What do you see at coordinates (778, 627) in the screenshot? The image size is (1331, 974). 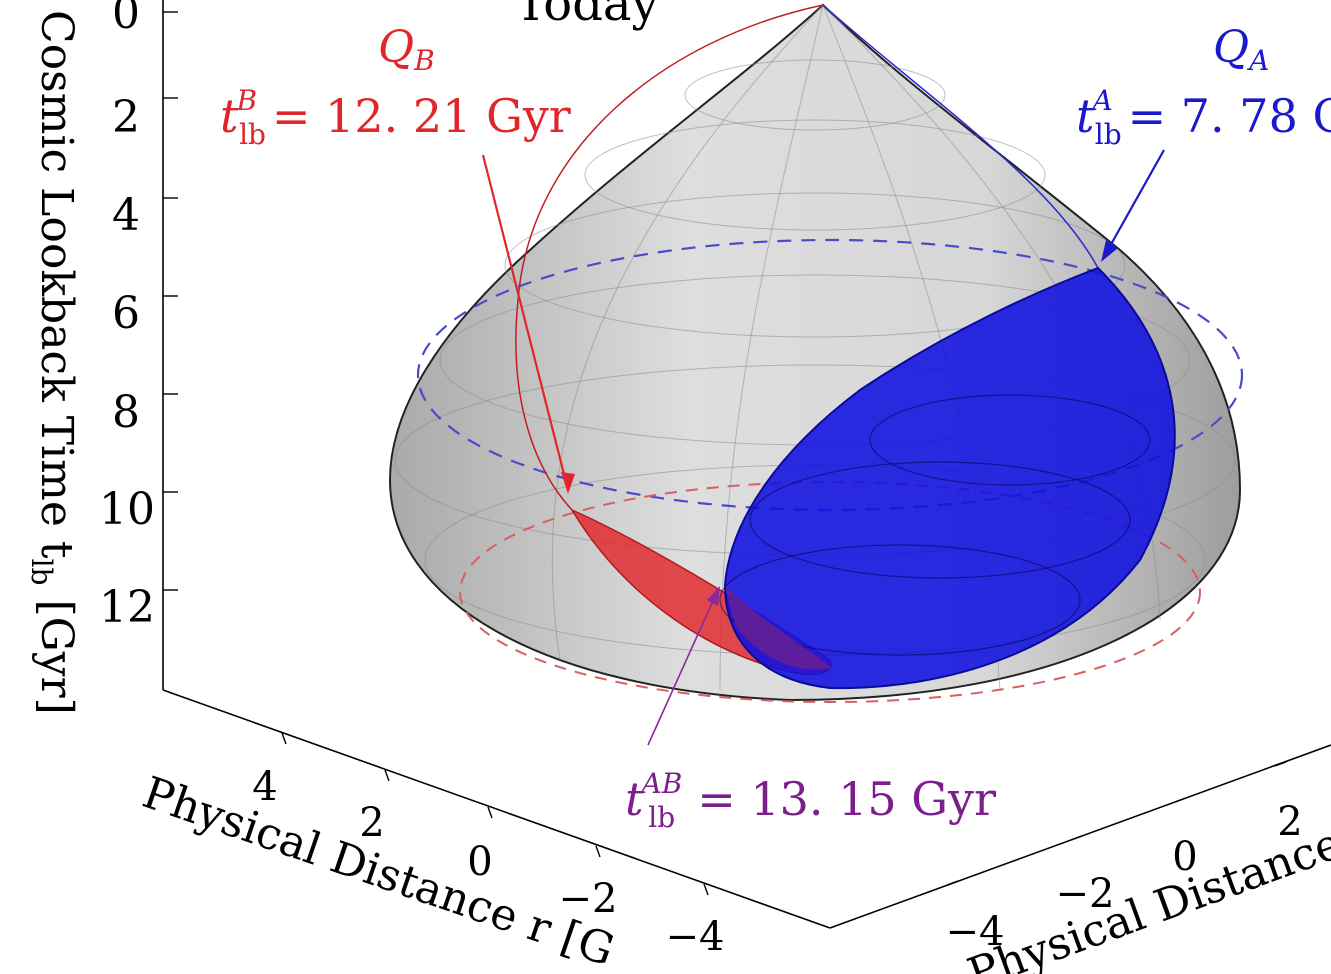 I see `overlap-region` at bounding box center [778, 627].